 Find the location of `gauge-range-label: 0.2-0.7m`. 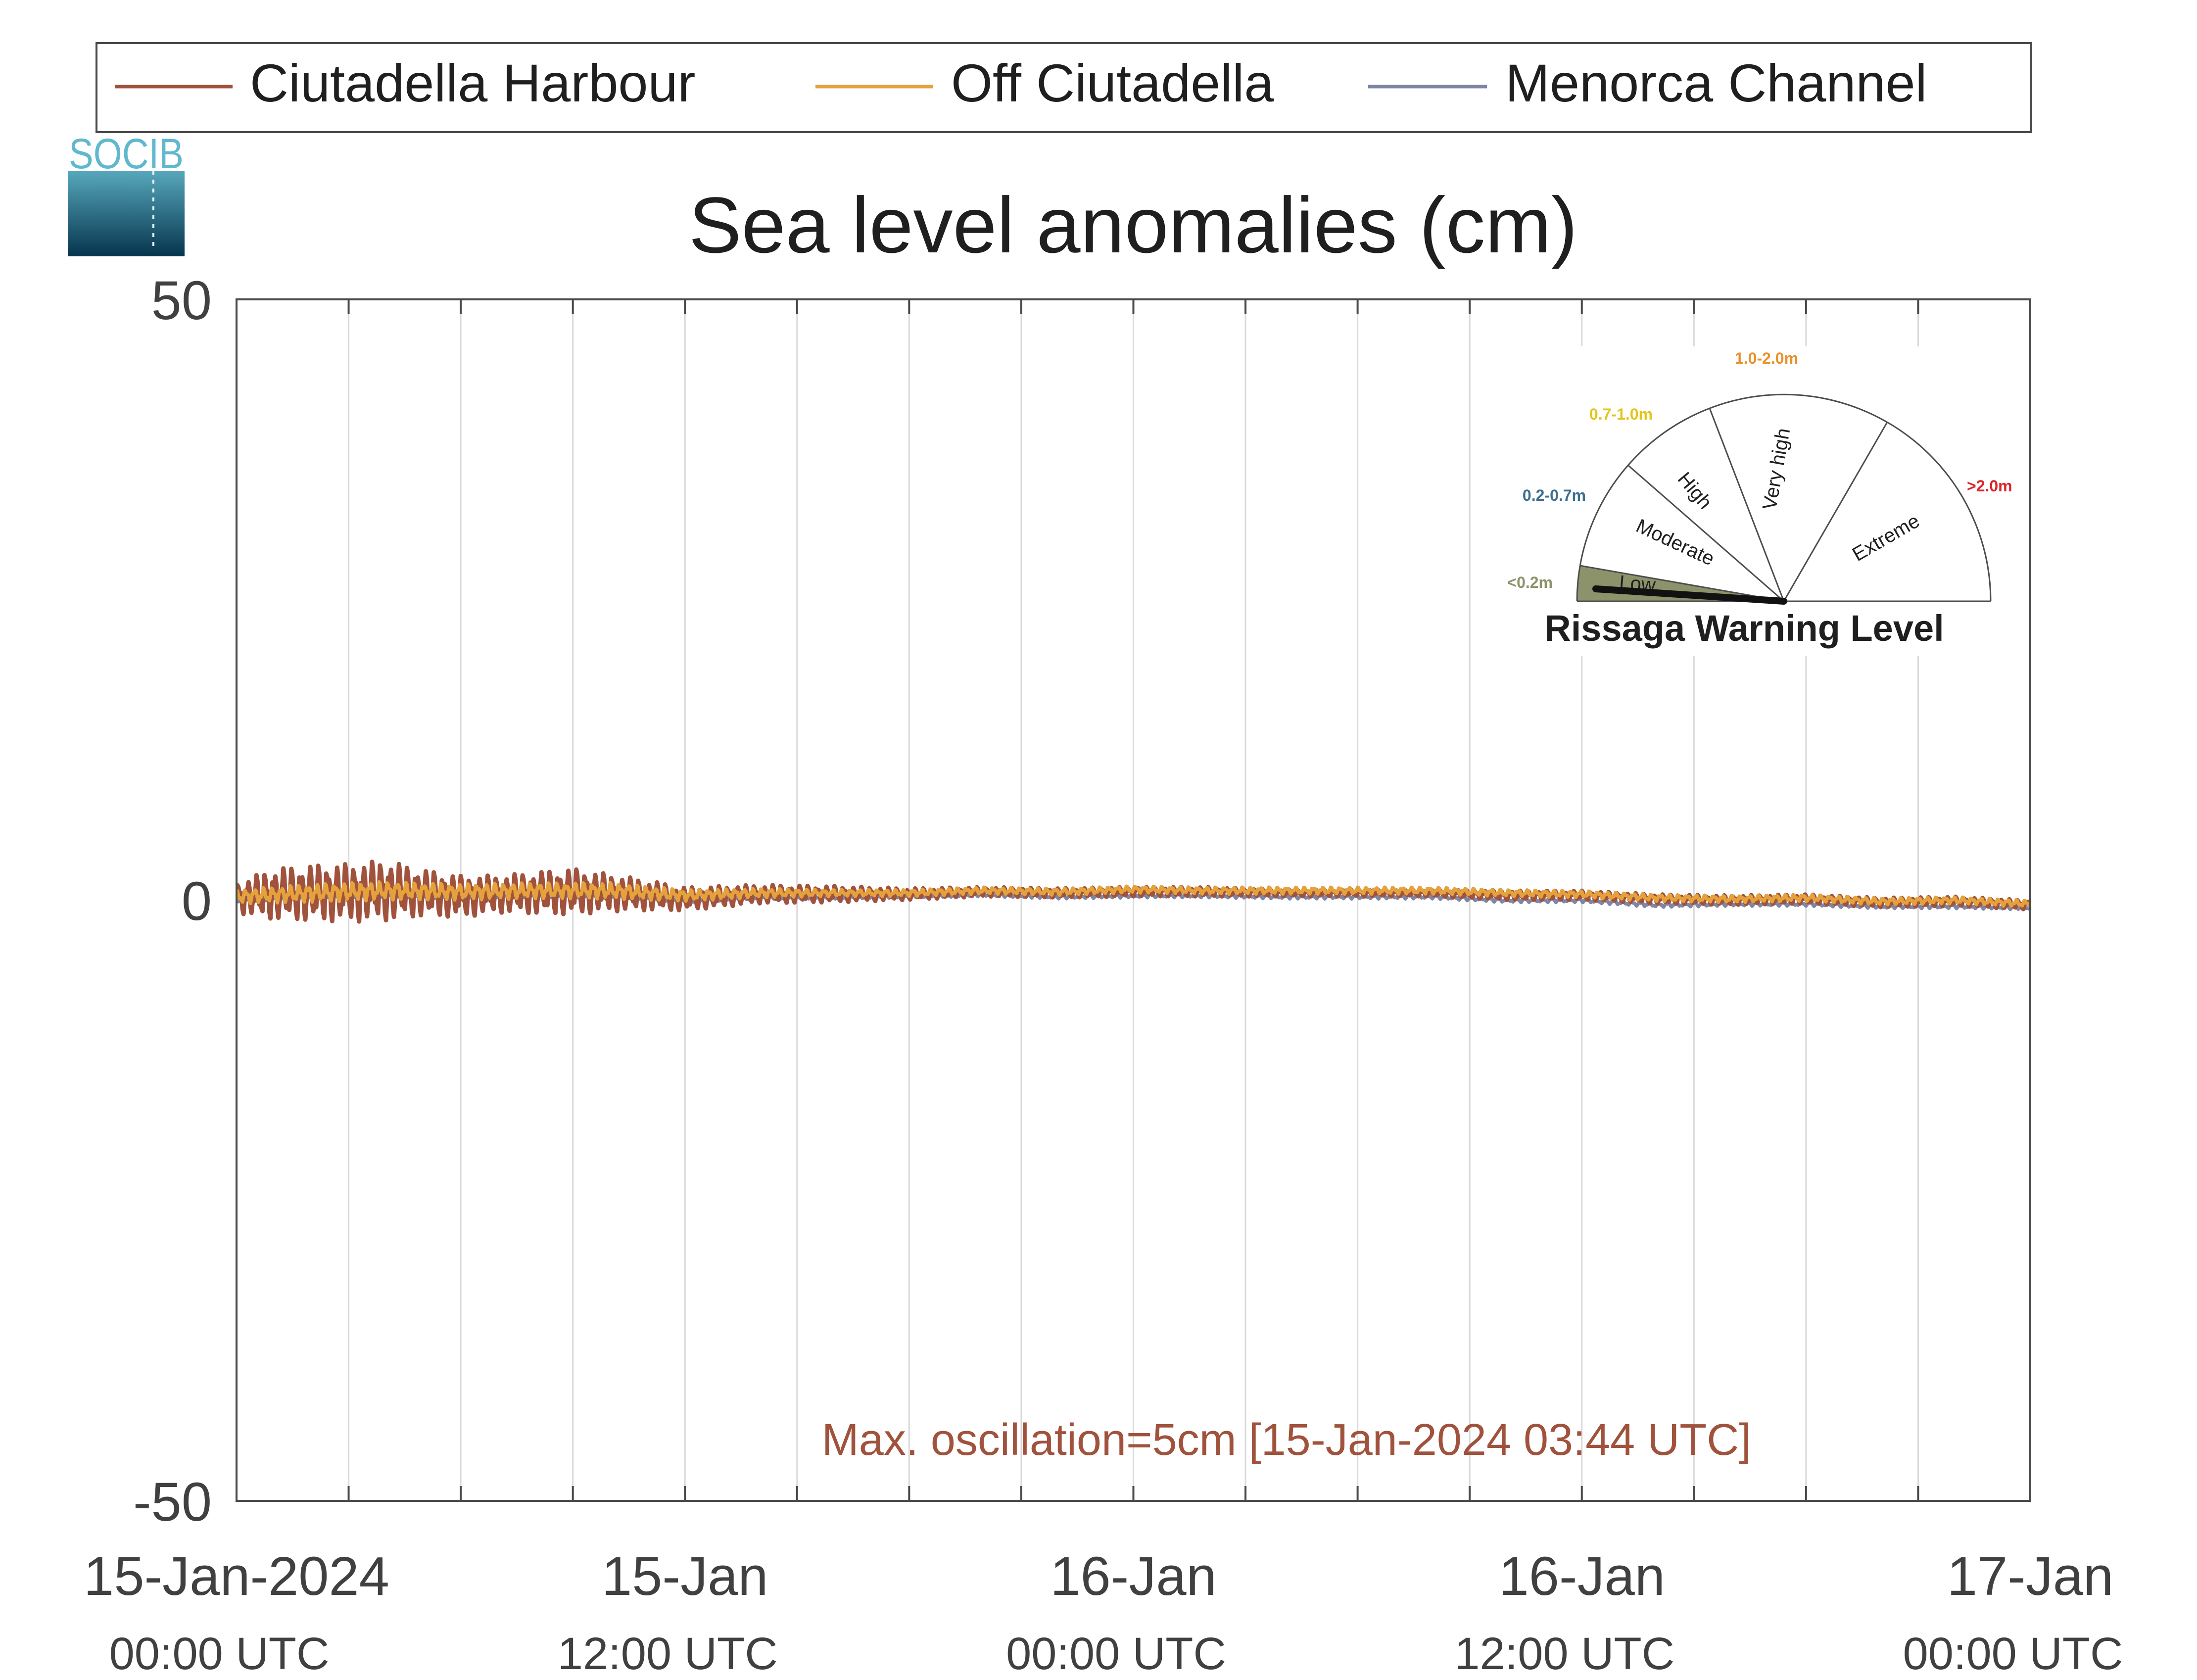

gauge-range-label: 0.2-0.7m is located at coordinates (1554, 495).